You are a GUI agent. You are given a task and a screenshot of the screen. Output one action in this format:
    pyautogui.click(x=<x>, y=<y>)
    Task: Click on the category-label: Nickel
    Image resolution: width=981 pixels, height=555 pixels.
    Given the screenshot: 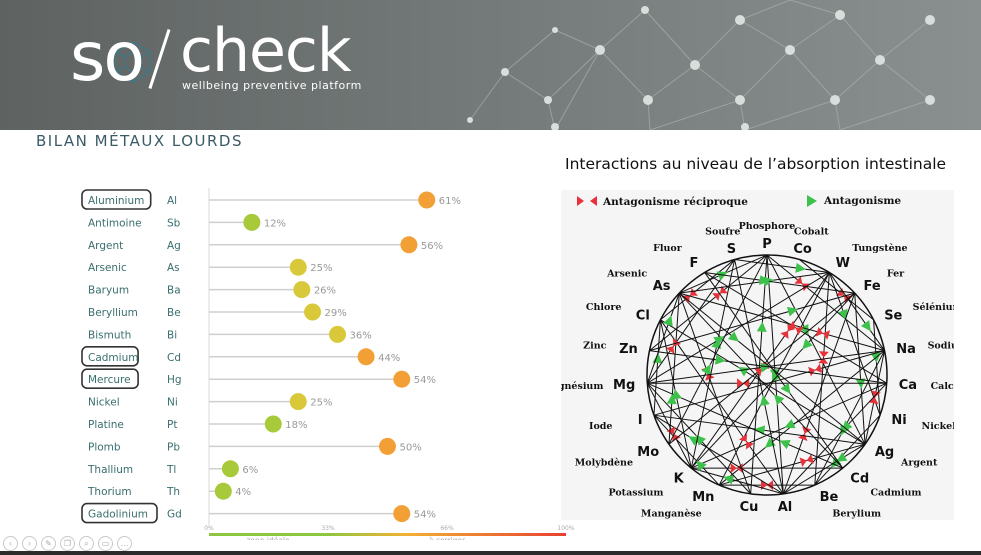 What is the action you would take?
    pyautogui.click(x=104, y=403)
    